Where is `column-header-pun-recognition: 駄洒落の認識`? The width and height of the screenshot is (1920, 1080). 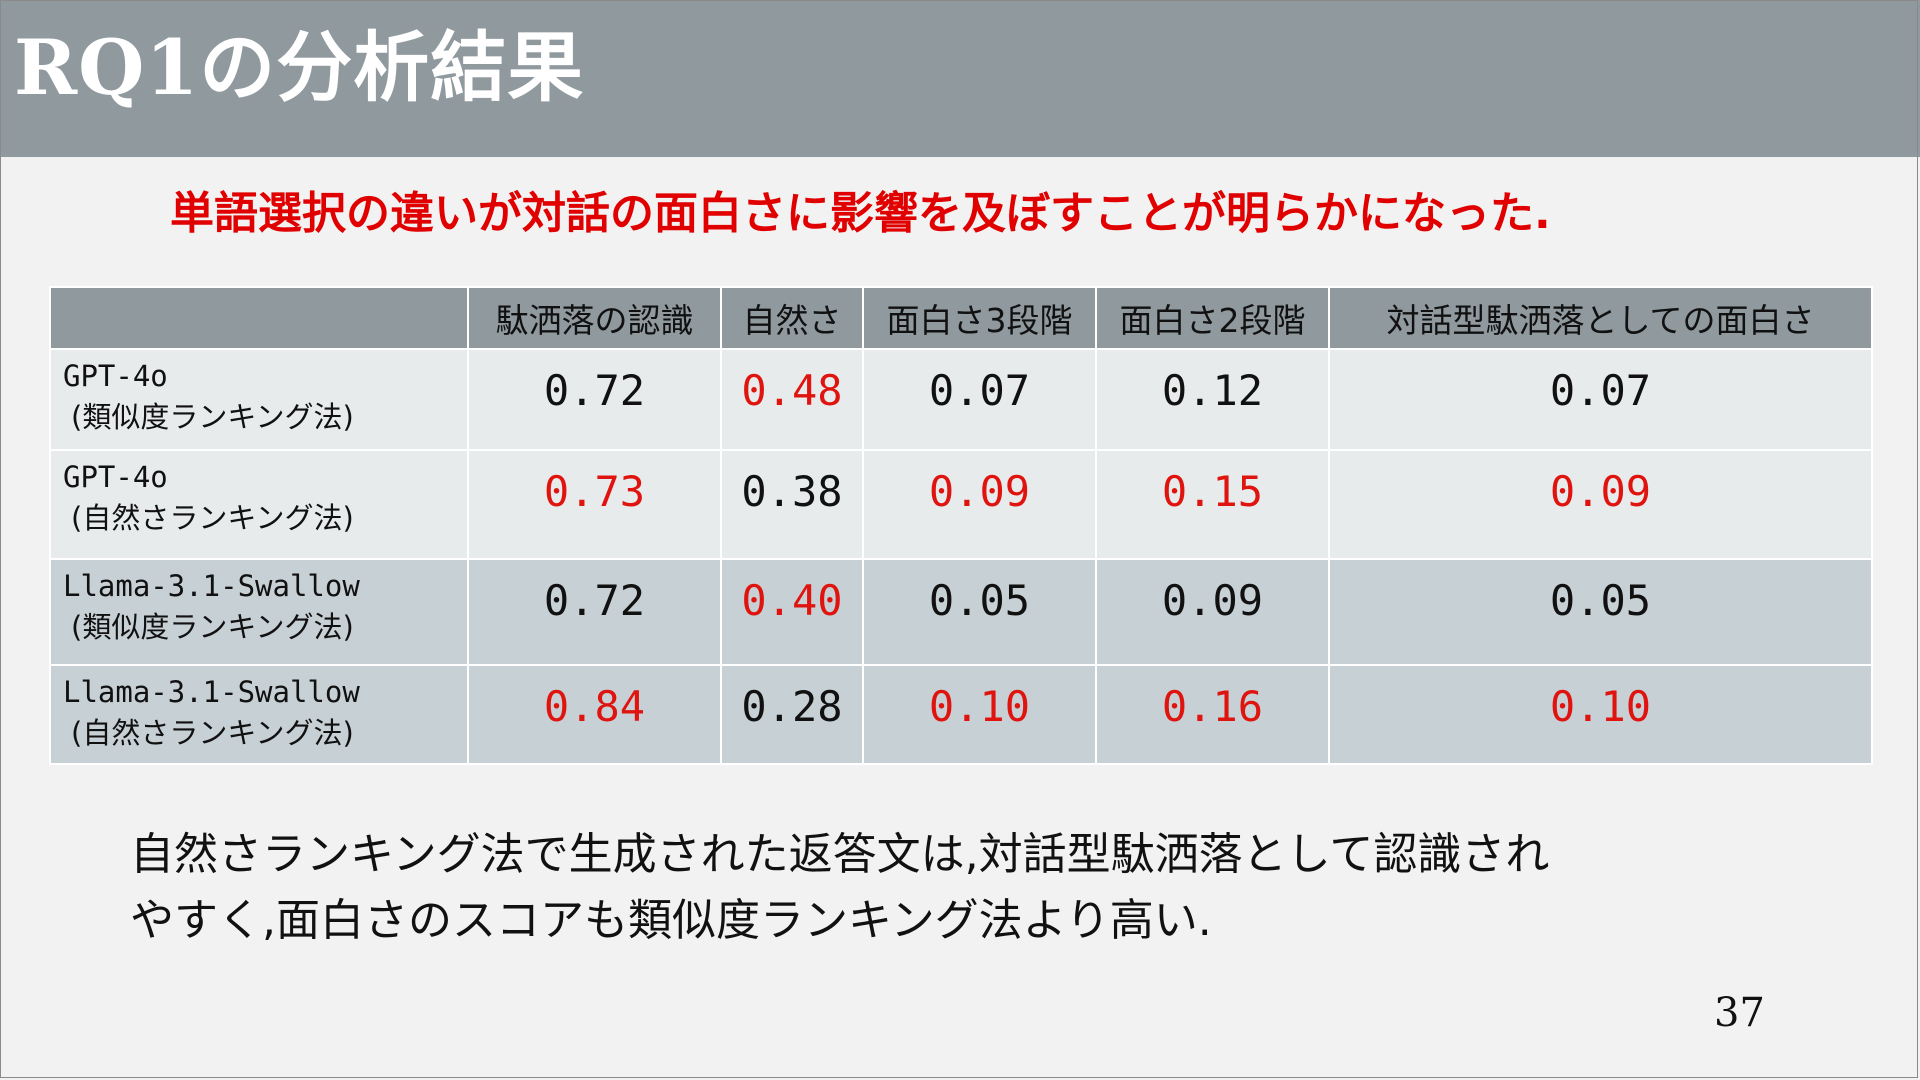
column-header-pun-recognition: 駄洒落の認識 is located at coordinates (594, 318).